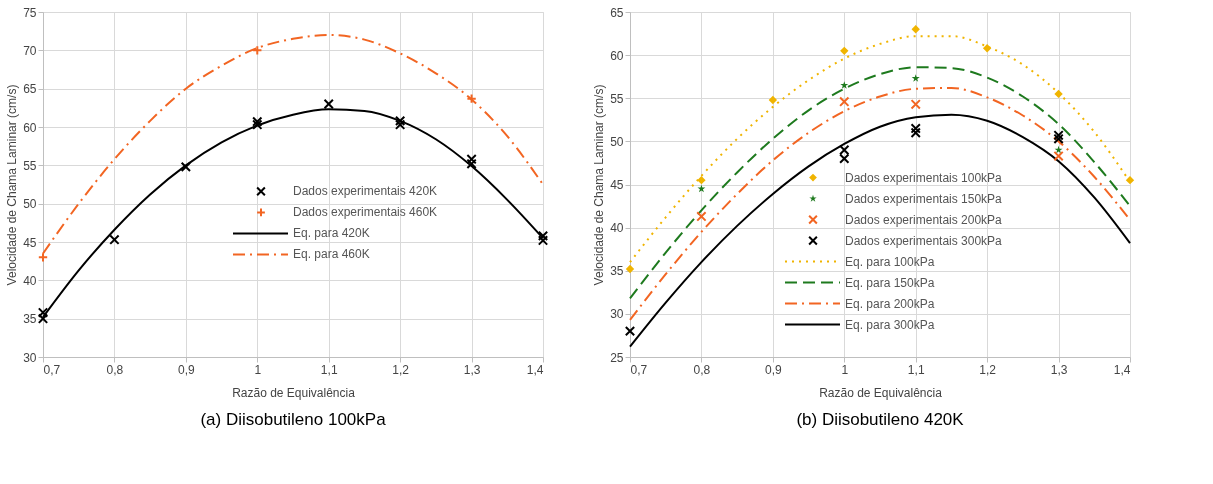  Describe the element at coordinates (890, 324) in the screenshot. I see `legend-label: Eq. para 300kPa` at that location.